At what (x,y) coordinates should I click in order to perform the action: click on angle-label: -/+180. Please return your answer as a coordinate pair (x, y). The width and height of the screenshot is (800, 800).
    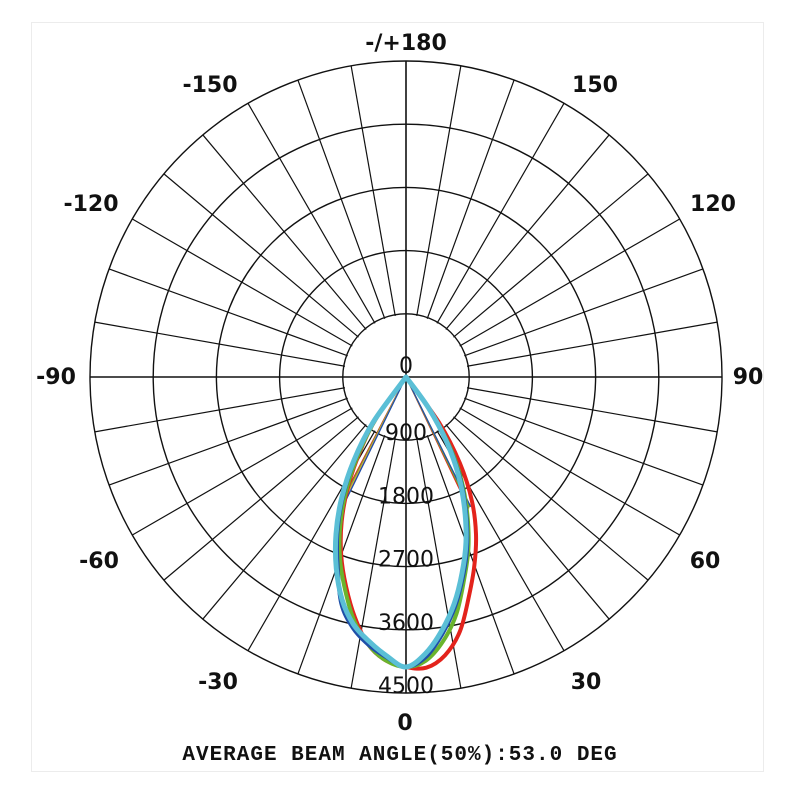
    Looking at the image, I should click on (406, 43).